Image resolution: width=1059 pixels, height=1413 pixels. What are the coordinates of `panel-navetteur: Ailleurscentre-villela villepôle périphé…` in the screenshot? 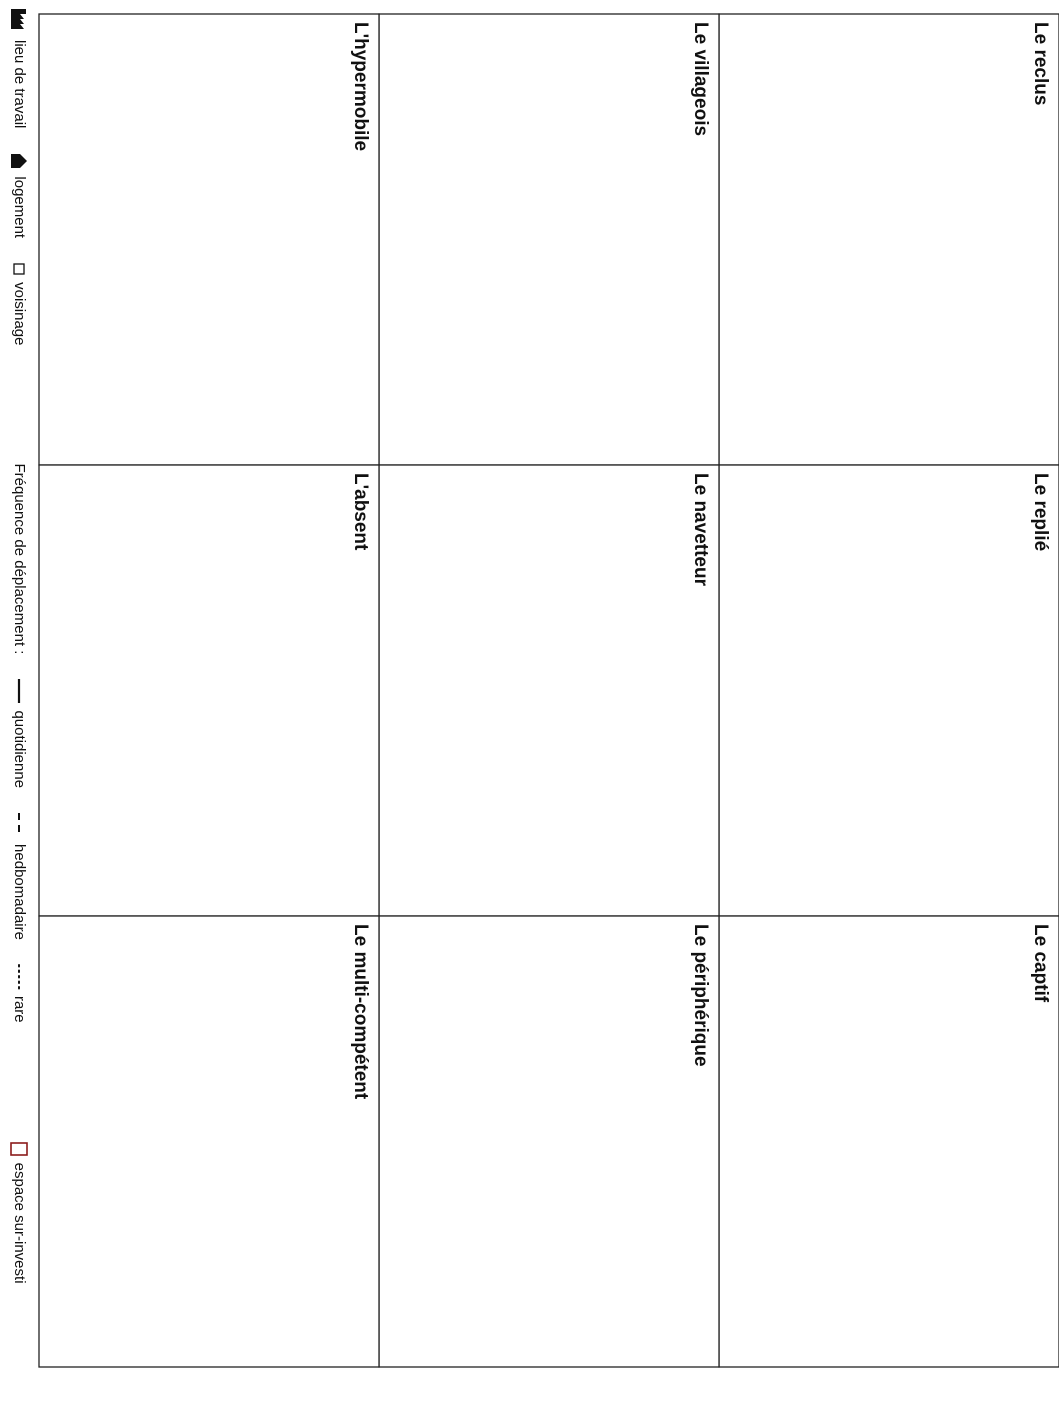 It's located at (549, 690).